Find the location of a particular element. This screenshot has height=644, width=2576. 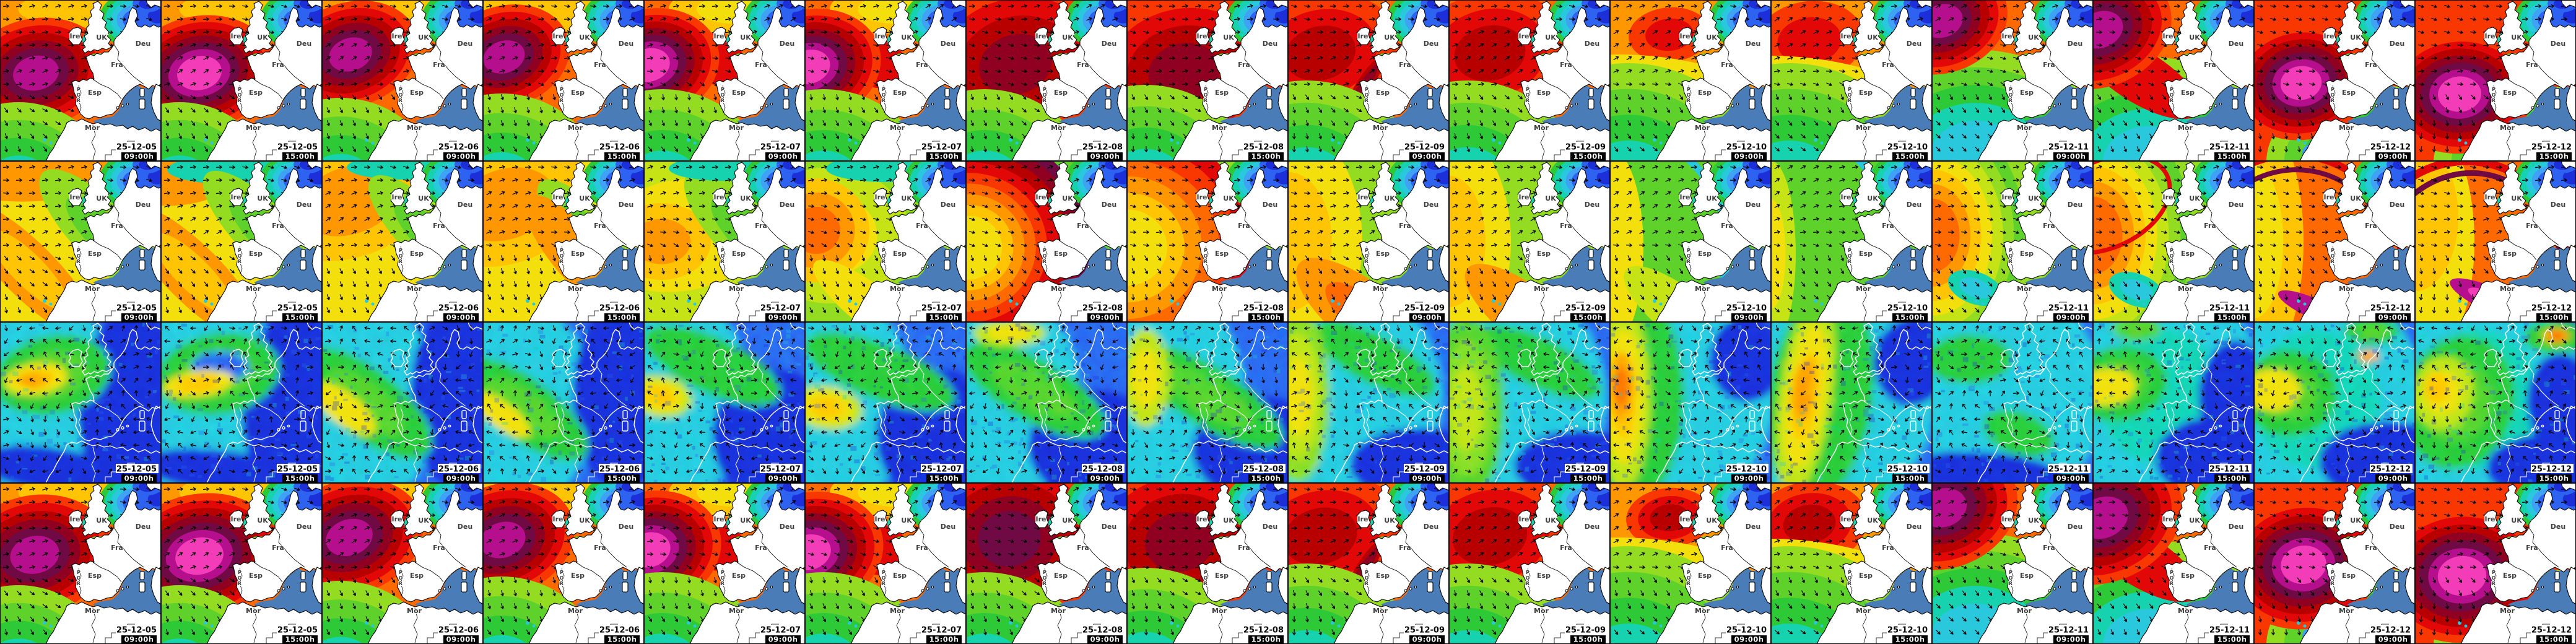

map-tile-wave-period-map-col13: 25-12-11 15:00h is located at coordinates (2173, 241).